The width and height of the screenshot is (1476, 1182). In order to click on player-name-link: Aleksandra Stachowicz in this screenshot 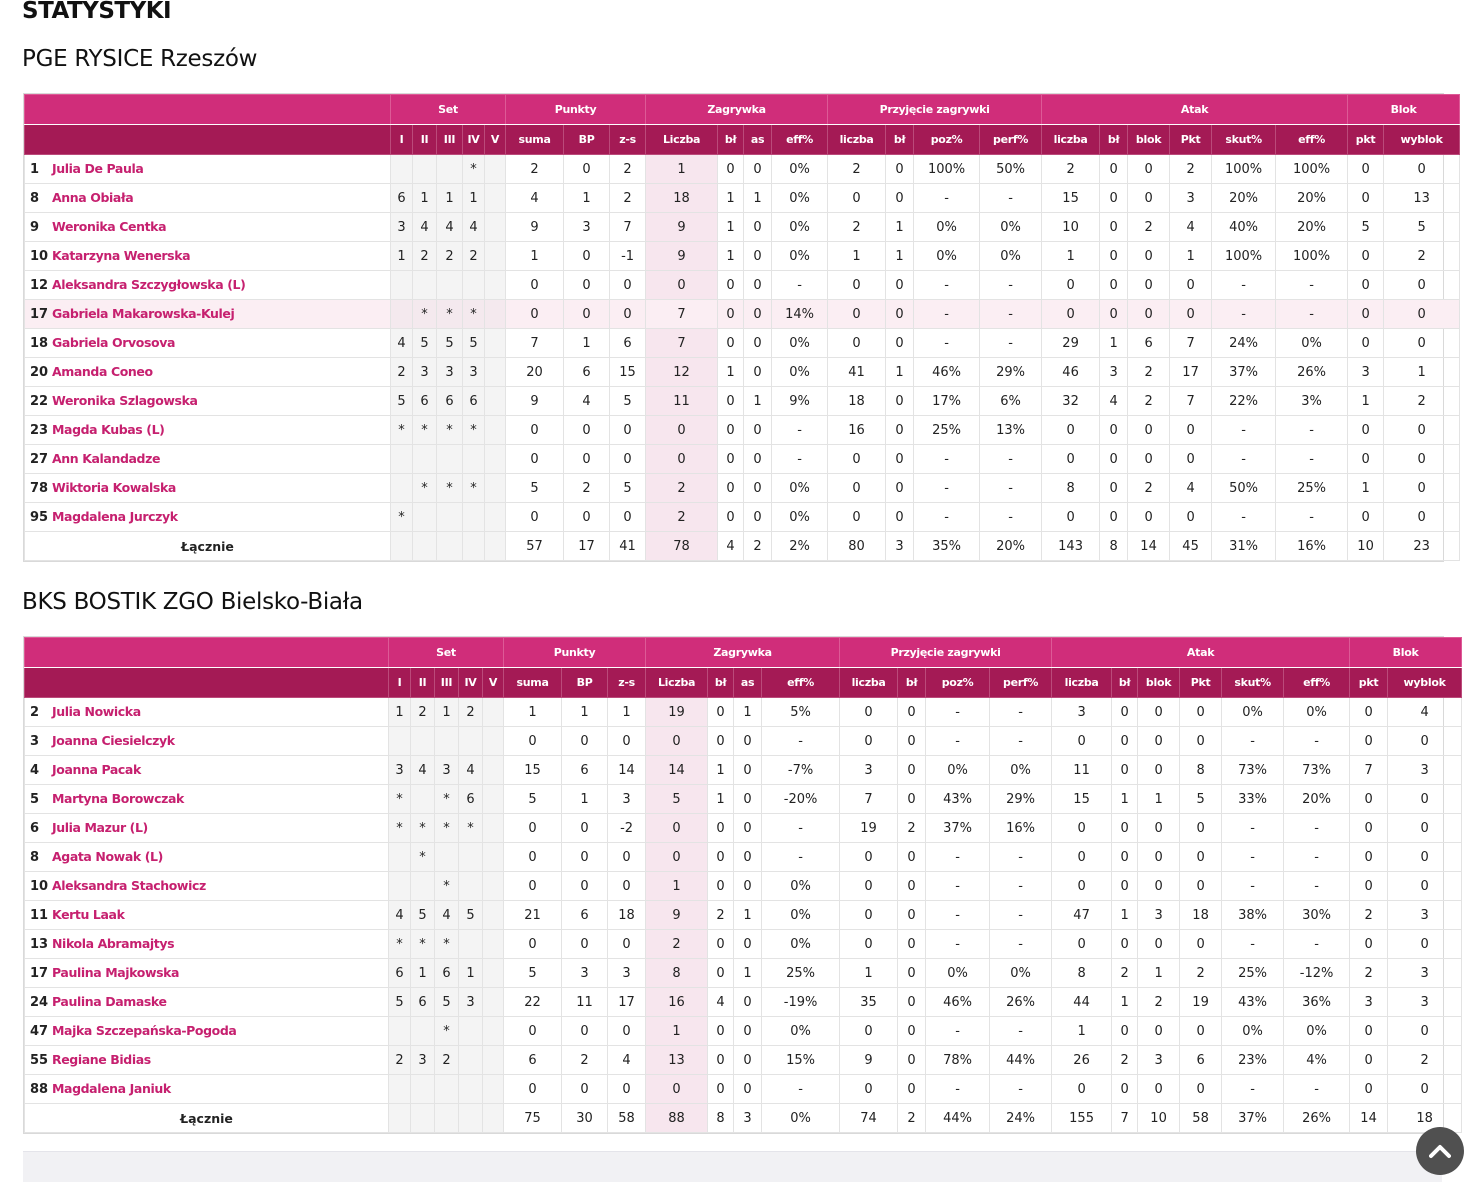, I will do `click(129, 885)`.